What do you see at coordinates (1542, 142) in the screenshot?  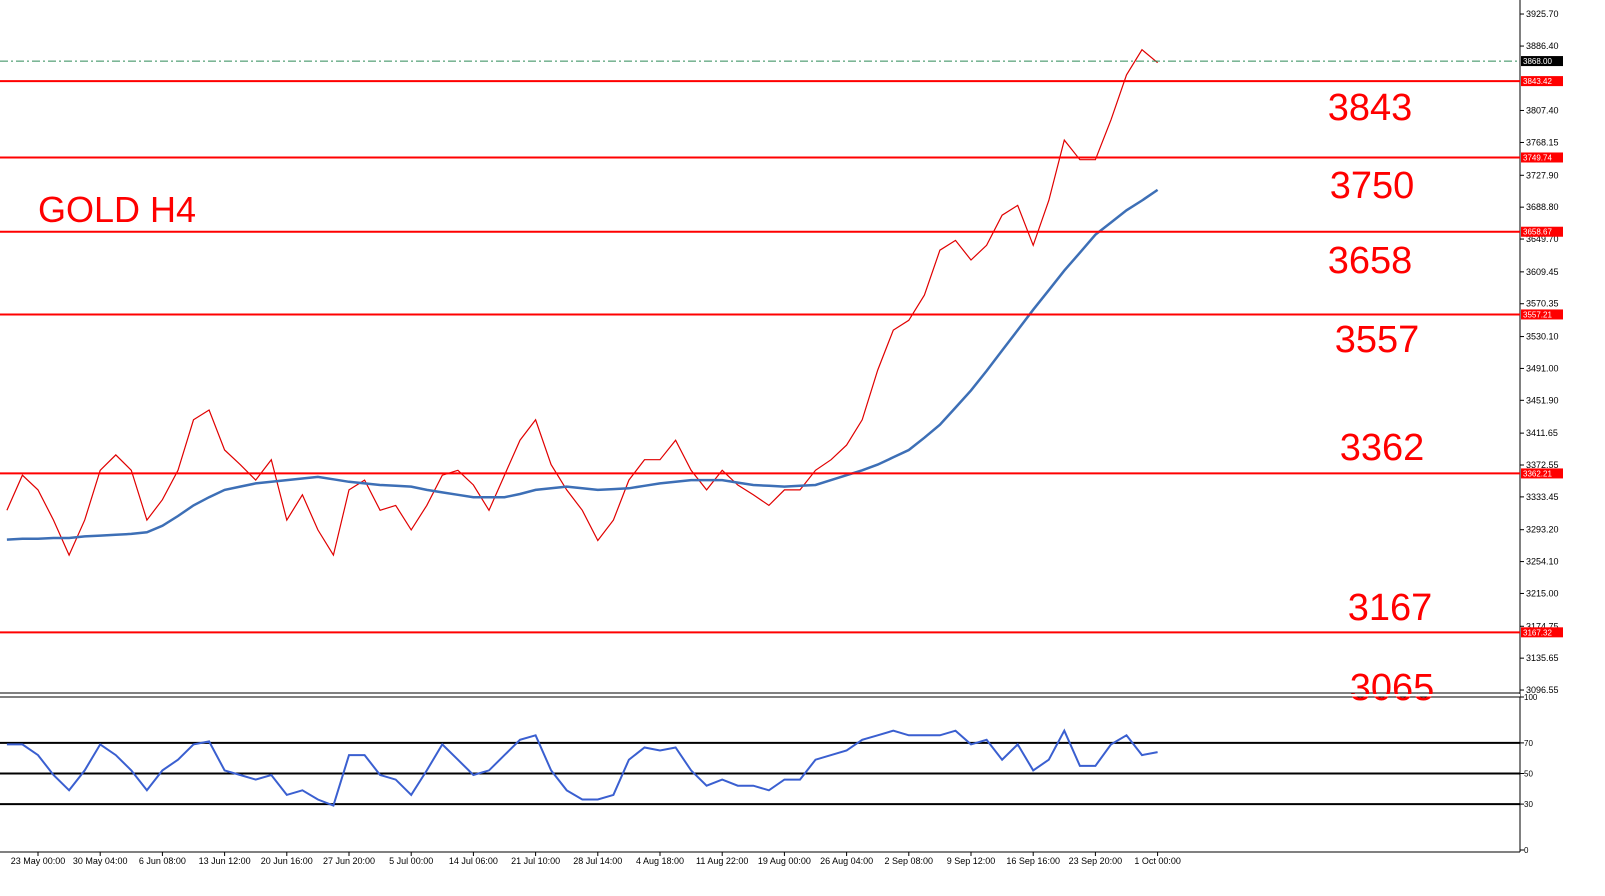 I see `y-tick-label: 3768.15` at bounding box center [1542, 142].